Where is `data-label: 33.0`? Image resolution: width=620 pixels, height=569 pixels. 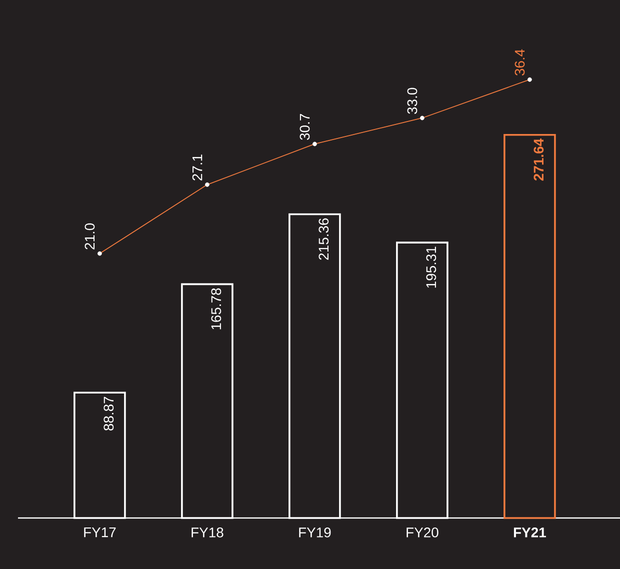
data-label: 33.0 is located at coordinates (412, 101).